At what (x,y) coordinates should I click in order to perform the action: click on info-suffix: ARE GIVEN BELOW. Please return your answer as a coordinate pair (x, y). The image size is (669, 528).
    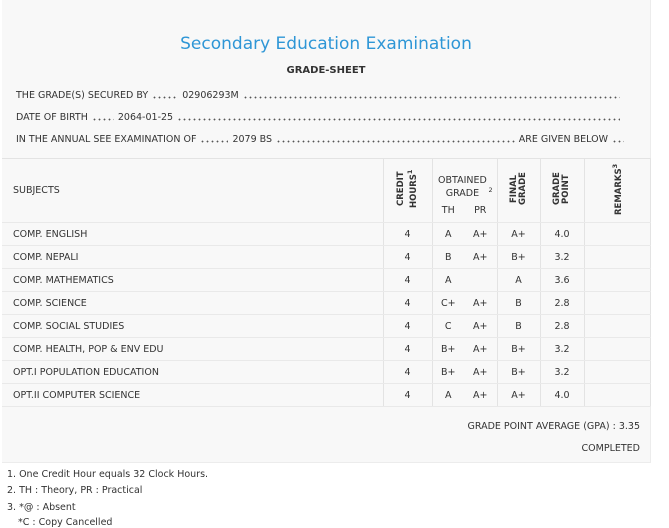
    Looking at the image, I should click on (563, 139).